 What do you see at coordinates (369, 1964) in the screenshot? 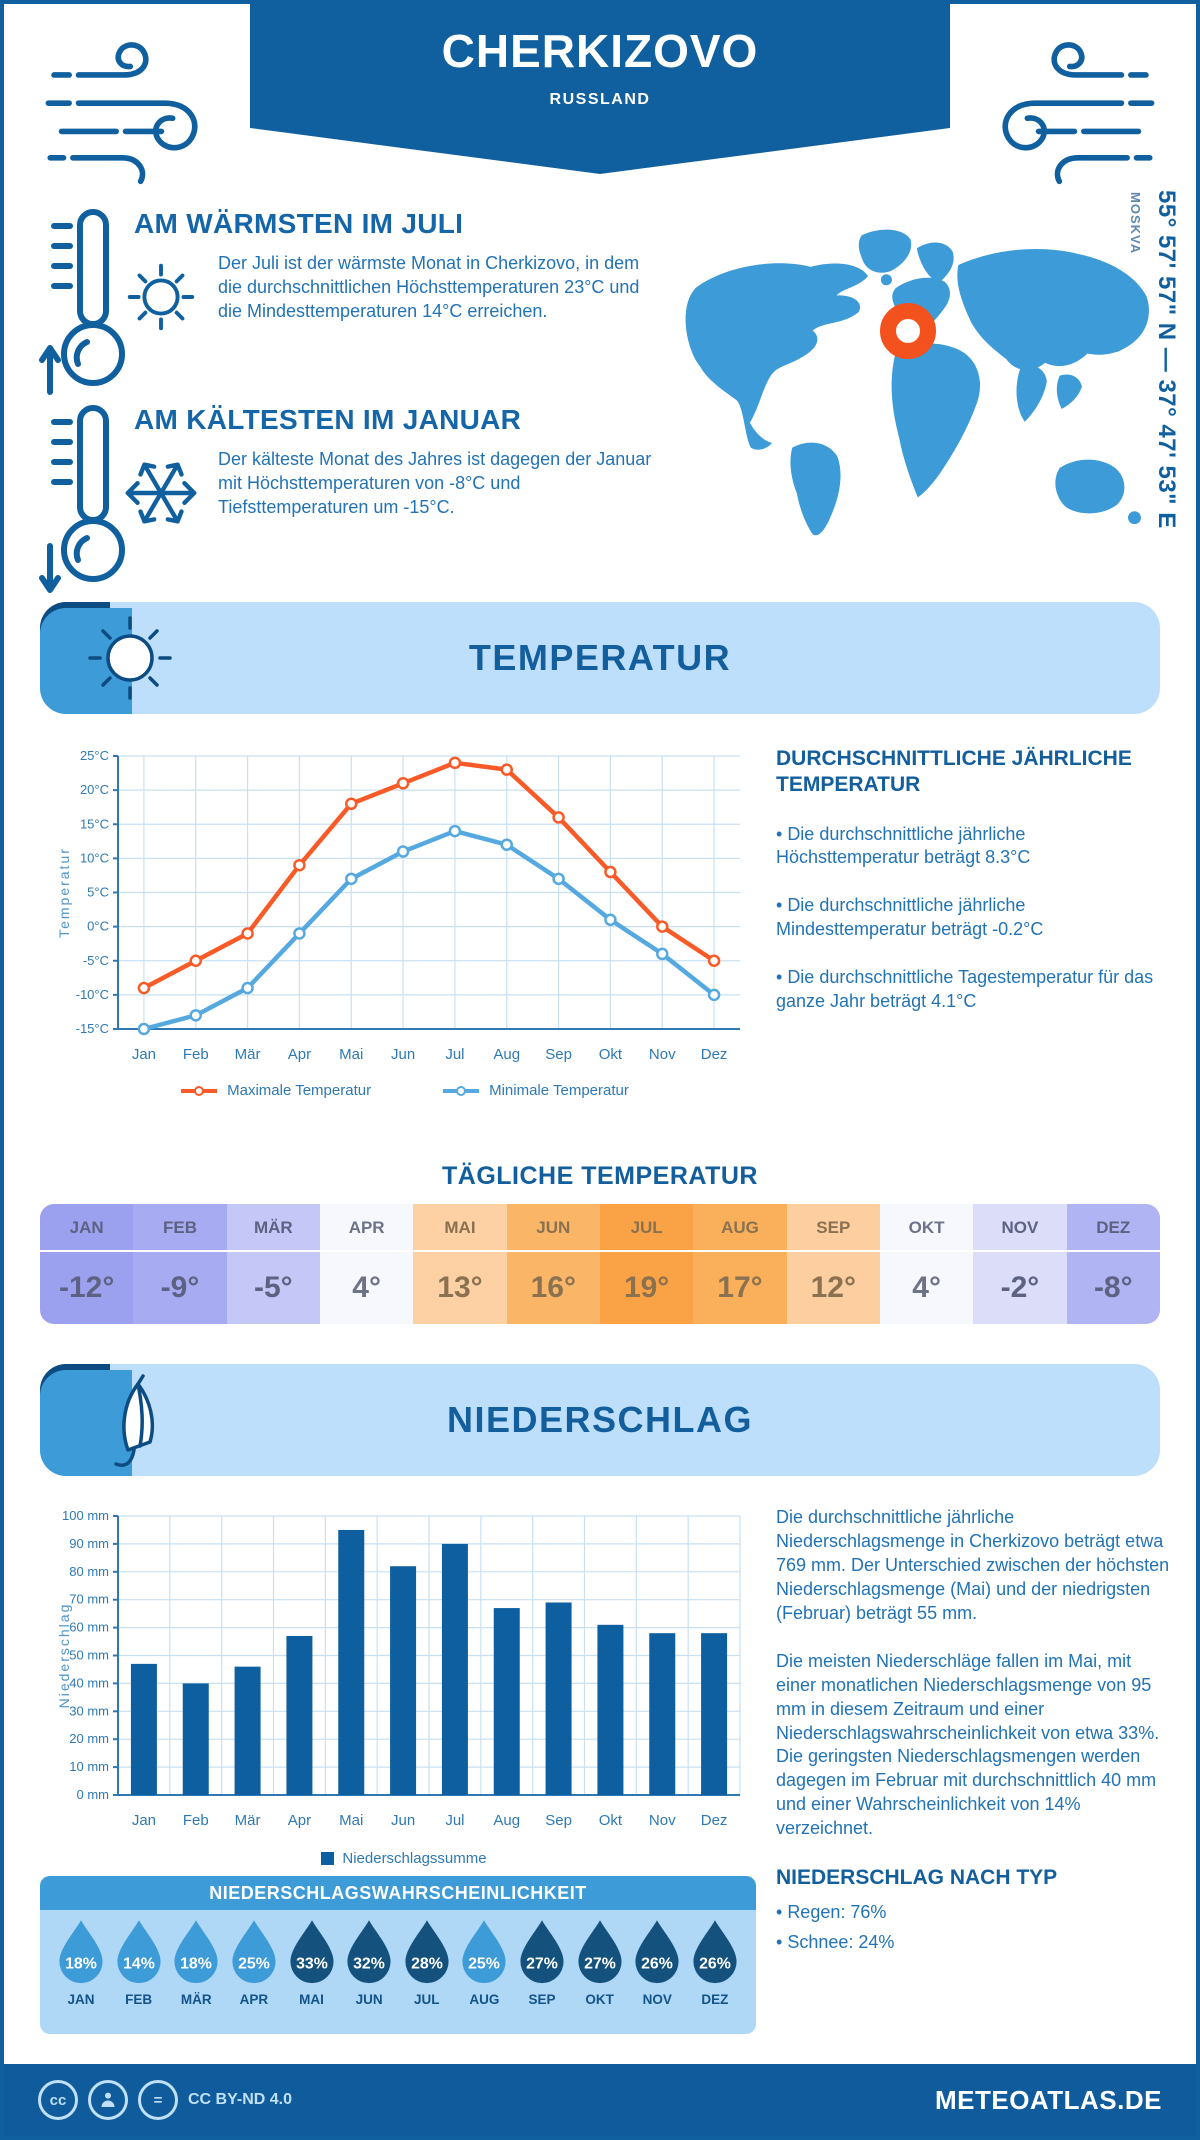
I see `svg-text: 32%` at bounding box center [369, 1964].